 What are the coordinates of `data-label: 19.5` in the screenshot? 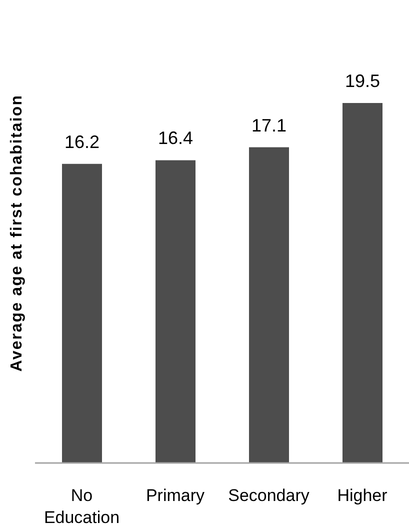 It's located at (362, 81).